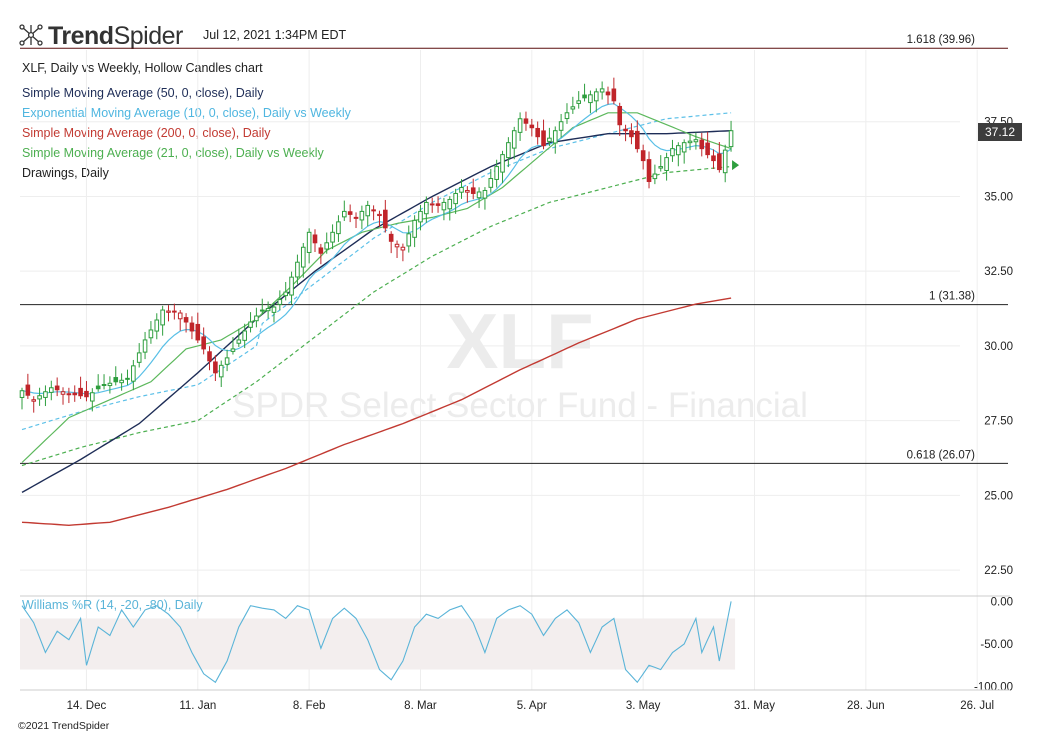 The image size is (1042, 736). Describe the element at coordinates (520, 405) in the screenshot. I see `watermark-name: SPDR Select Sector Fund - Financial` at that location.